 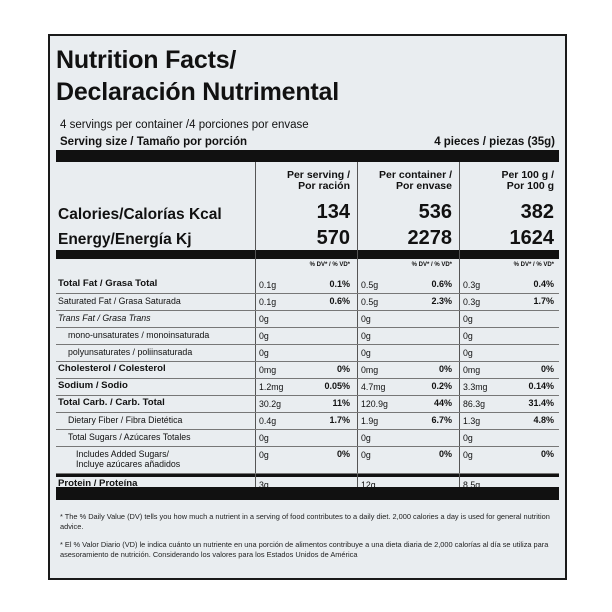 I want to click on nutrient-name: mono-unsaturates / monoinsaturada, so click(x=139, y=335).